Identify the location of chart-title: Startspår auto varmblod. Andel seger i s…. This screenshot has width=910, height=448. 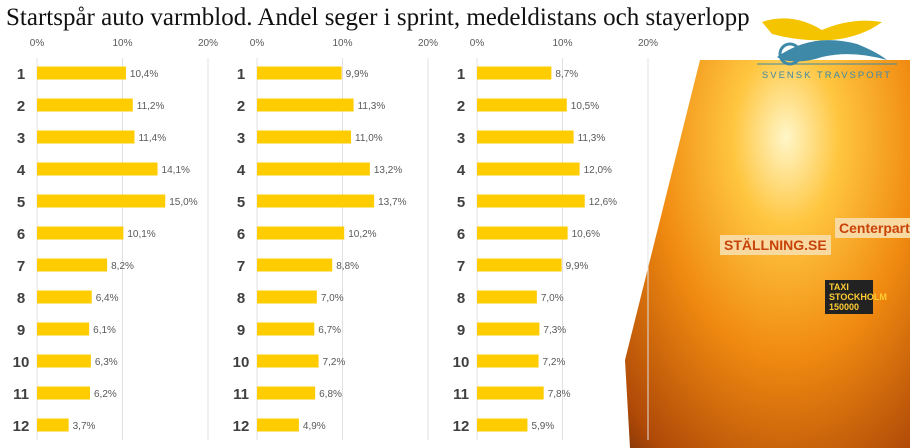
(378, 17).